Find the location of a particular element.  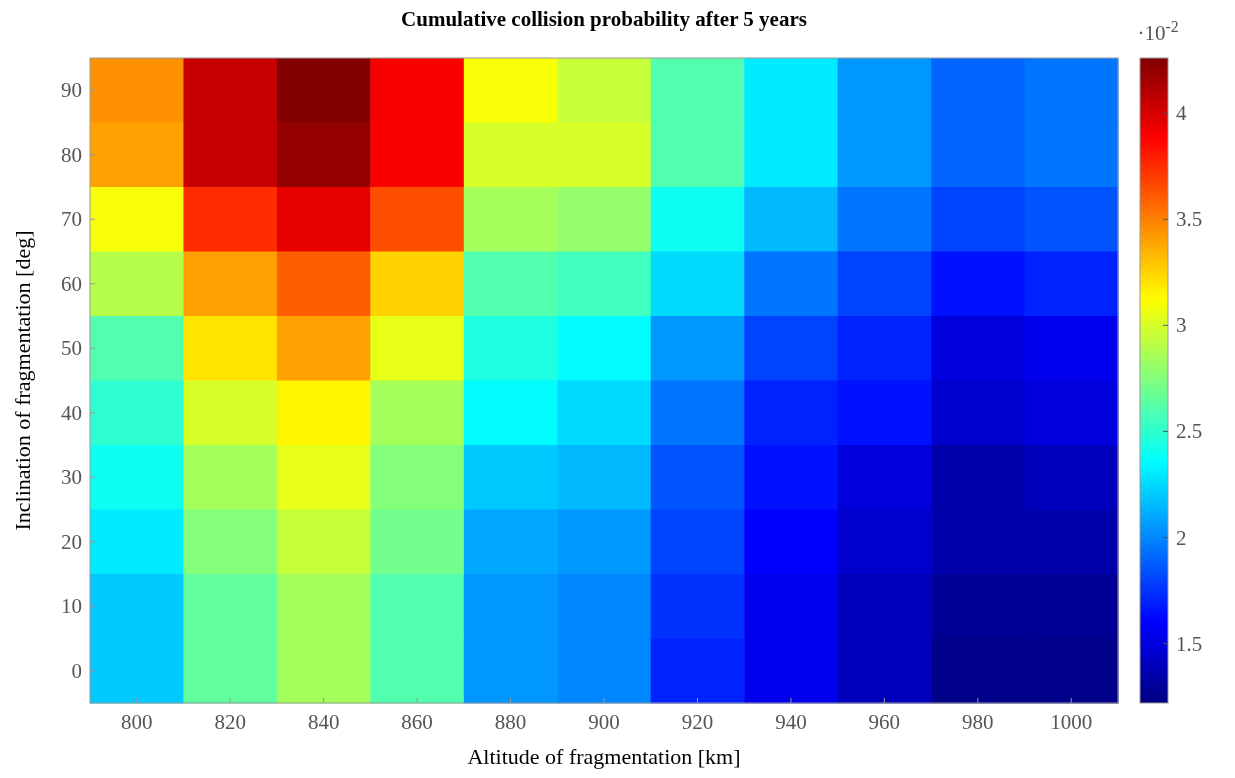

y-tick-label: 30 is located at coordinates (71, 477).